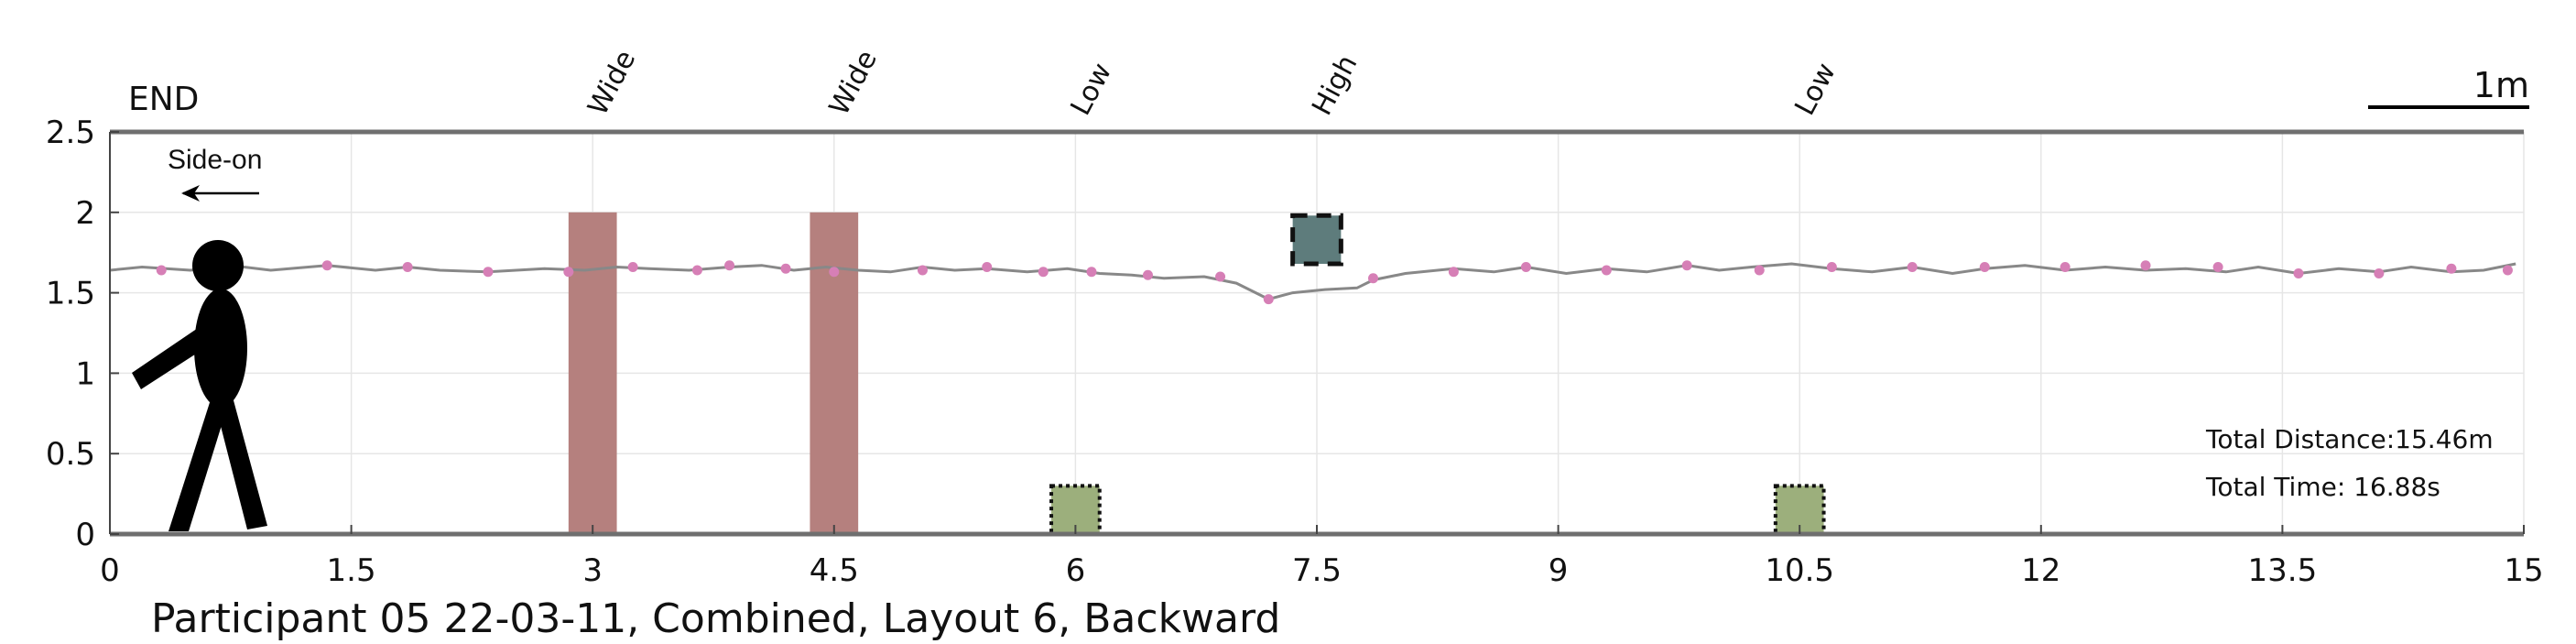 The image size is (2576, 644). I want to click on total-time: Total Time: 16.88s, so click(2322, 487).